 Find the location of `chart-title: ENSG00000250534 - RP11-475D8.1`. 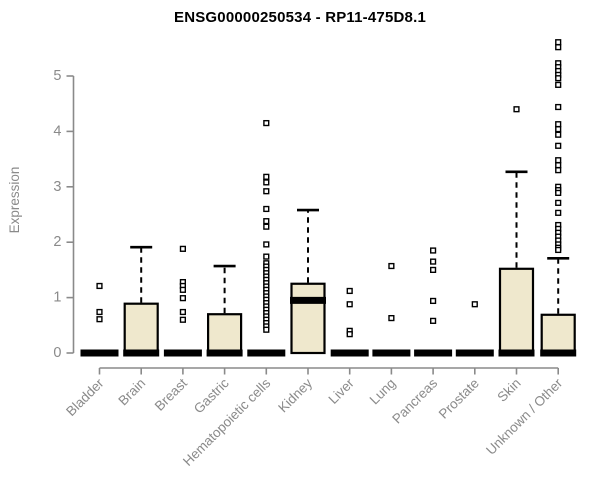

chart-title: ENSG00000250534 - RP11-475D8.1 is located at coordinates (299, 17).